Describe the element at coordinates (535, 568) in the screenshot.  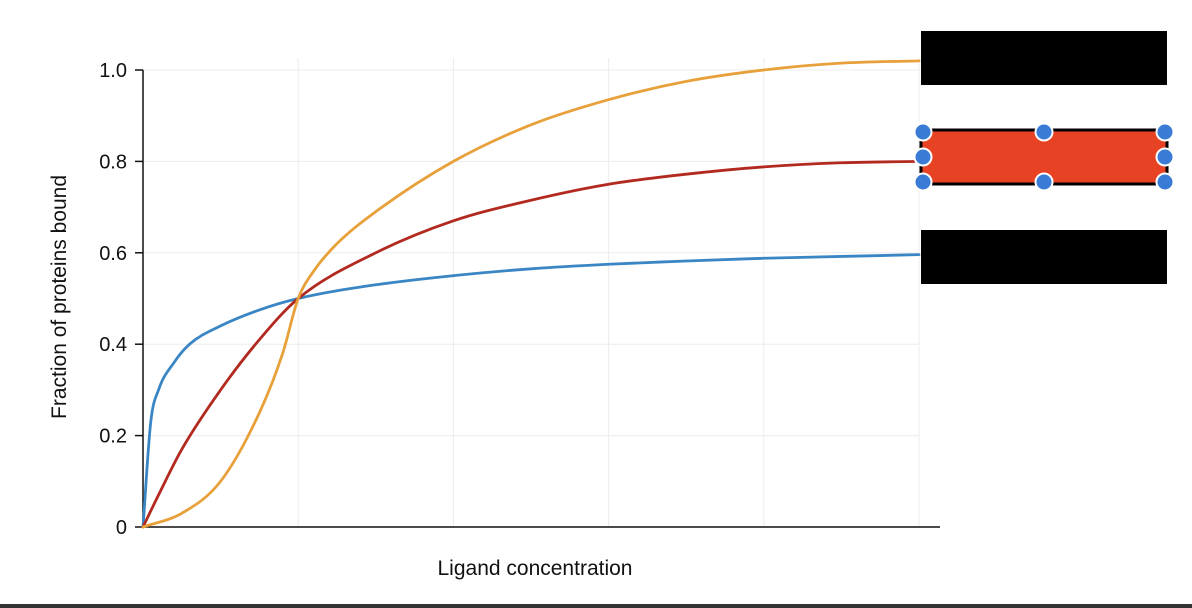
I see `x-axis-title: Ligand concentration` at that location.